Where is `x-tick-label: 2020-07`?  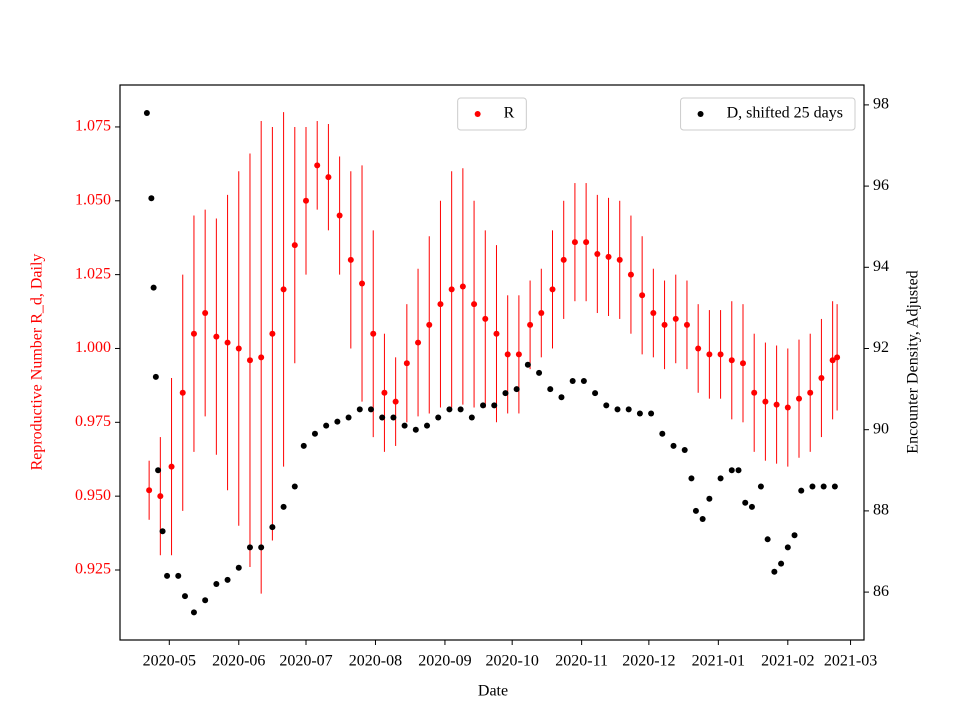 x-tick-label: 2020-07 is located at coordinates (305, 661).